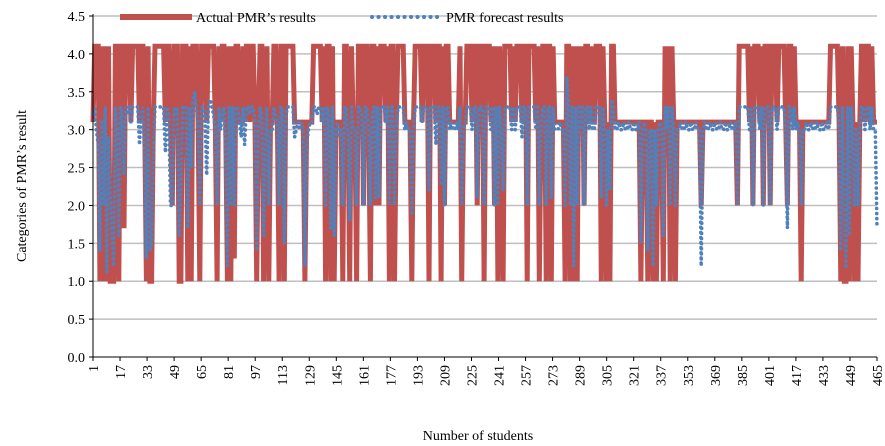 The height and width of the screenshot is (446, 885). I want to click on x-tick-label: 417, so click(797, 375).